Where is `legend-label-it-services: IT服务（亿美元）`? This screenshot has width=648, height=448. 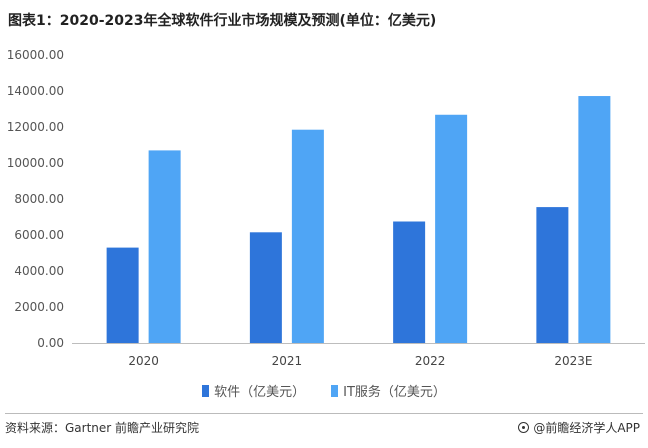
legend-label-it-services: IT服务（亿美元） is located at coordinates (394, 392).